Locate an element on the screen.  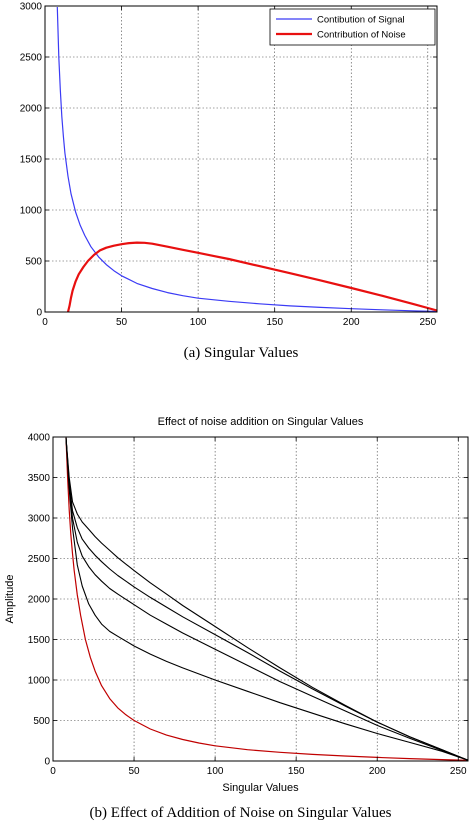
x-axis-label: Singular Values is located at coordinates (260, 788).